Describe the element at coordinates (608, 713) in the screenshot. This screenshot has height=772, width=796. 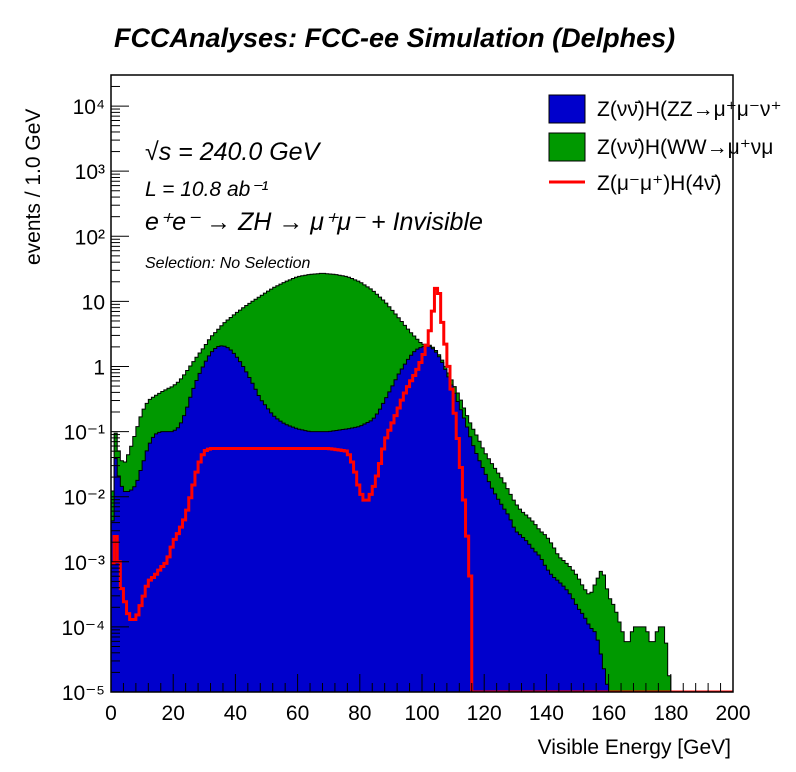
I see `x-tick-label: 160` at that location.